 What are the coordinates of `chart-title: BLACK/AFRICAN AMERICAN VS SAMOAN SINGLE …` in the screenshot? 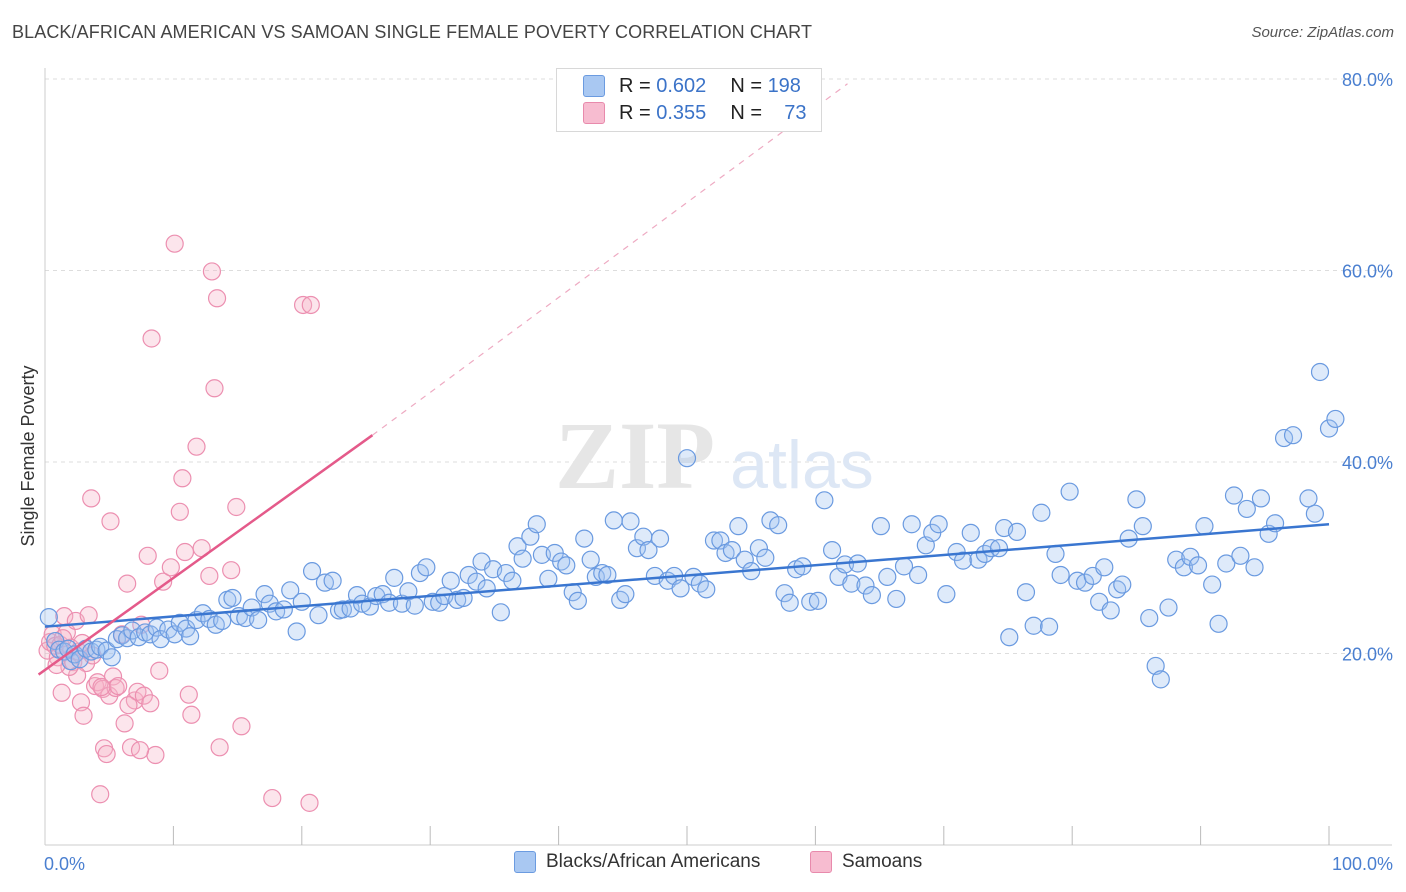 It's located at (412, 32).